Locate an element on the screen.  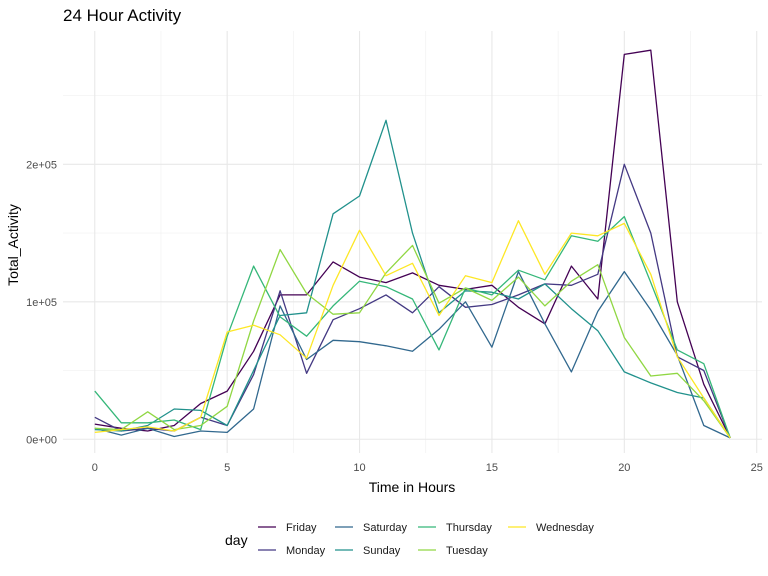
x-tick-label: 0 is located at coordinates (95, 468).